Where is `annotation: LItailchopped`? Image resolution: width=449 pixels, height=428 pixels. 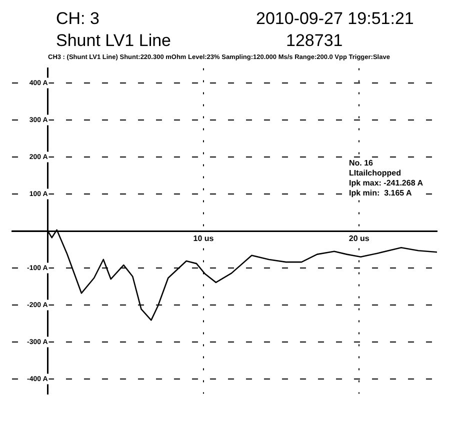 annotation: LItailchopped is located at coordinates (375, 173).